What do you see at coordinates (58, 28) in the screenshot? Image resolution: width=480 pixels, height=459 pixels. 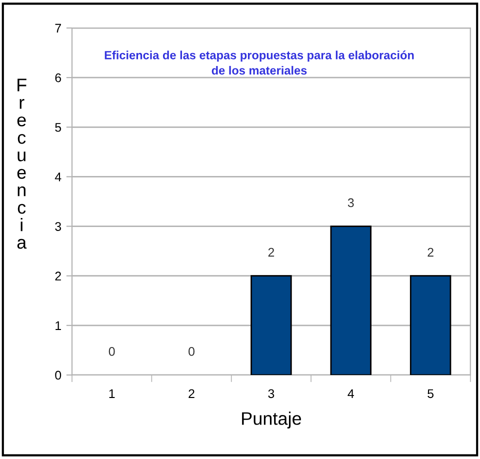 I see `y-tick-label: 7` at bounding box center [58, 28].